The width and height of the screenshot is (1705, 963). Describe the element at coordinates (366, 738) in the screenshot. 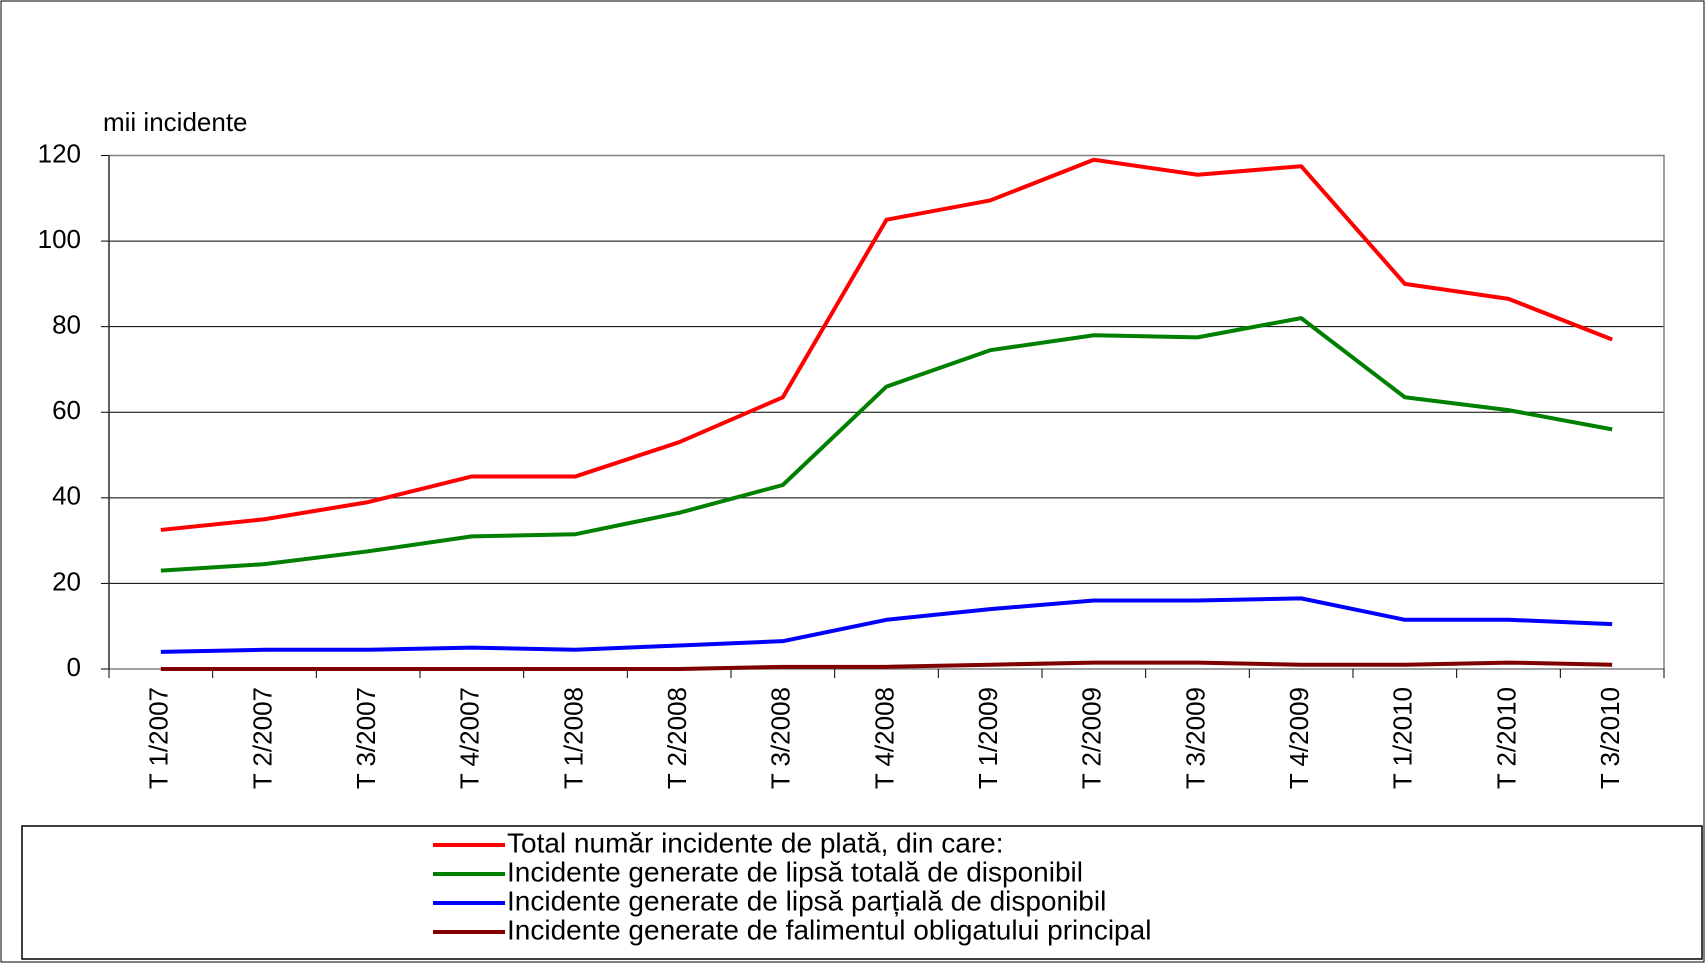

I see `x-tick-label: T 3/2007` at that location.